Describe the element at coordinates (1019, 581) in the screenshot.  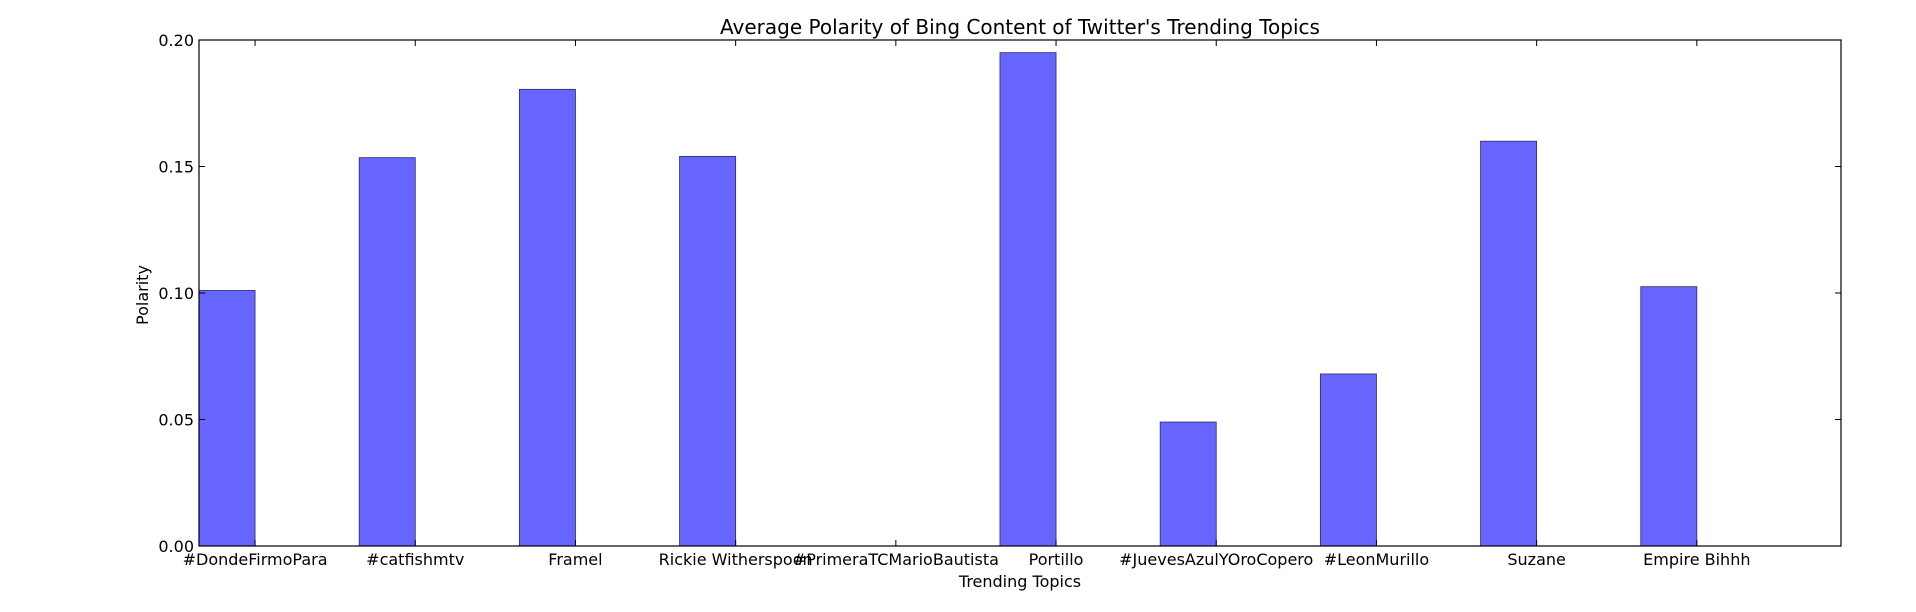
I see `x-axis-label: Trending Topics` at that location.